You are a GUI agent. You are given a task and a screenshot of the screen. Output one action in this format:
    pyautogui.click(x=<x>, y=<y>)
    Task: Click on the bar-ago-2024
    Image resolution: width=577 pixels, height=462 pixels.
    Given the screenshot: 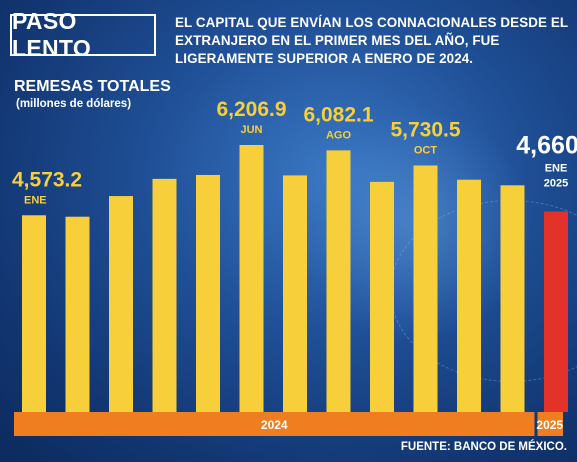 What is the action you would take?
    pyautogui.click(x=338, y=281)
    